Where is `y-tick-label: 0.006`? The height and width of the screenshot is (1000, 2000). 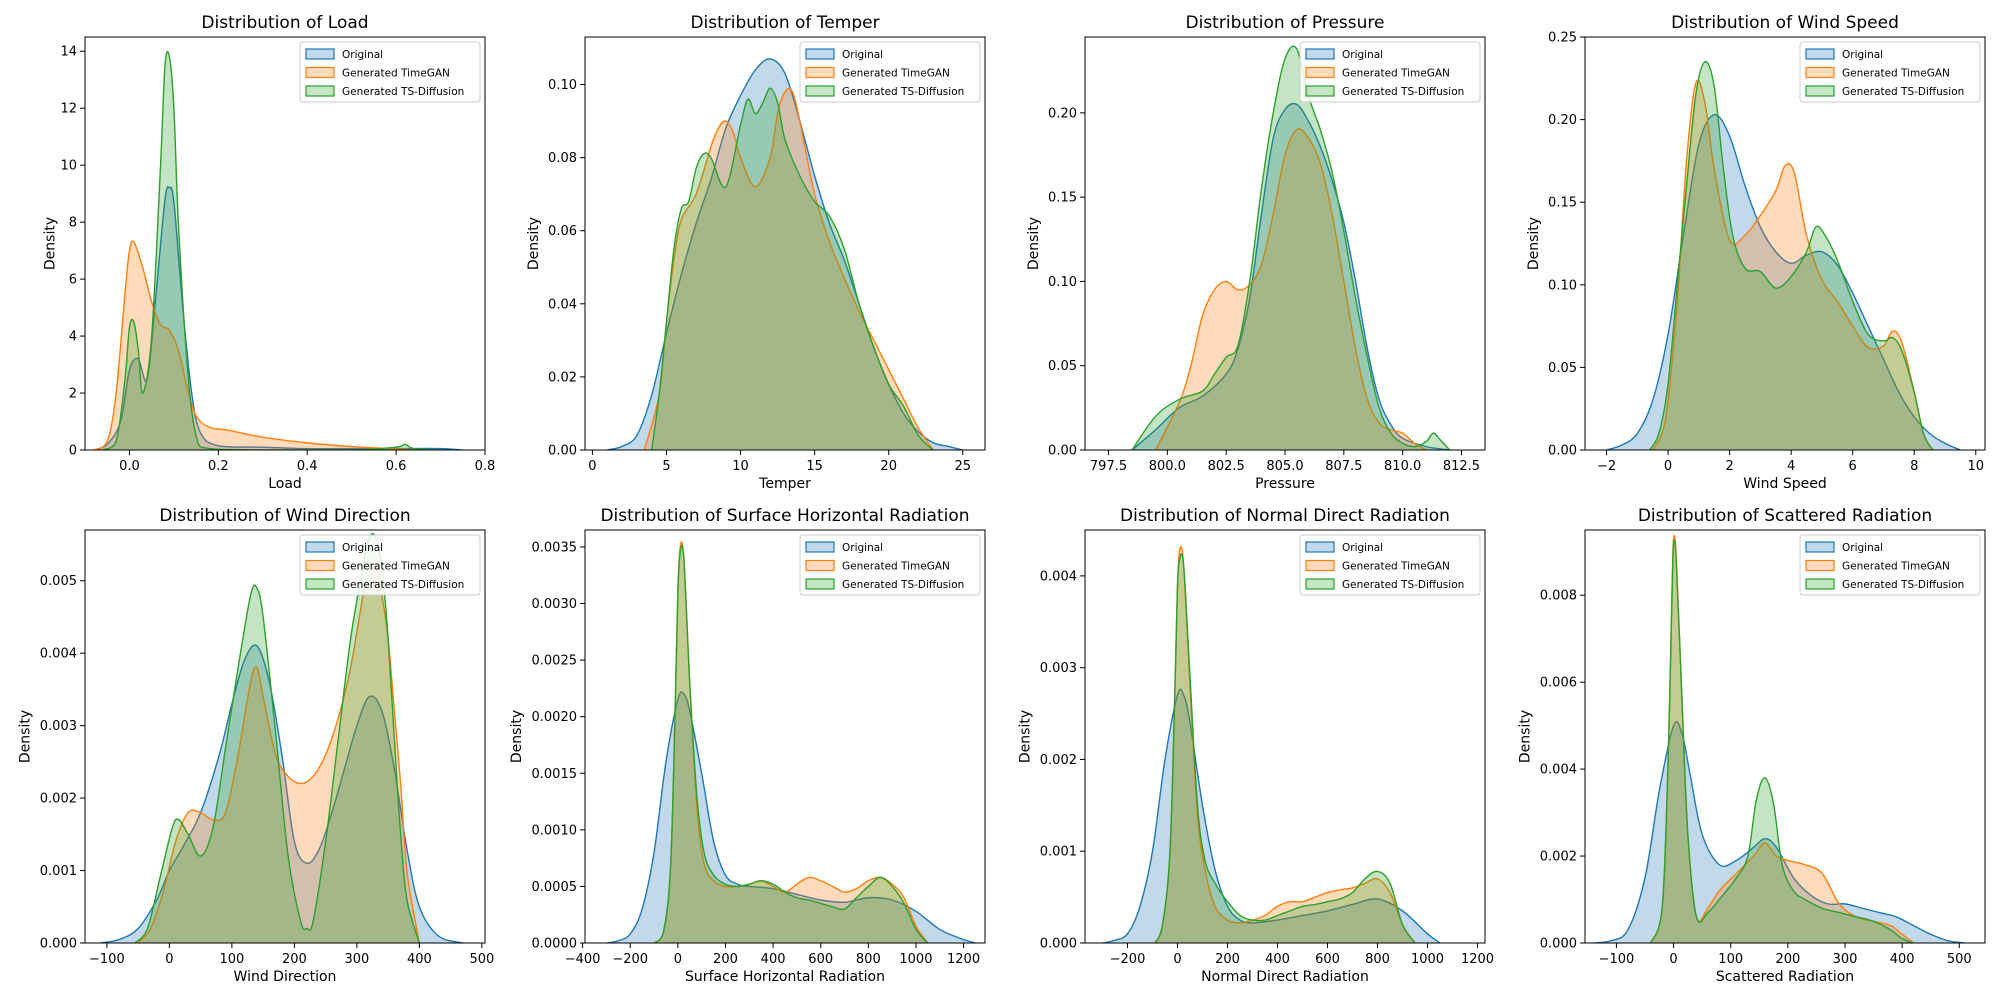
y-tick-label: 0.006 is located at coordinates (1558, 683).